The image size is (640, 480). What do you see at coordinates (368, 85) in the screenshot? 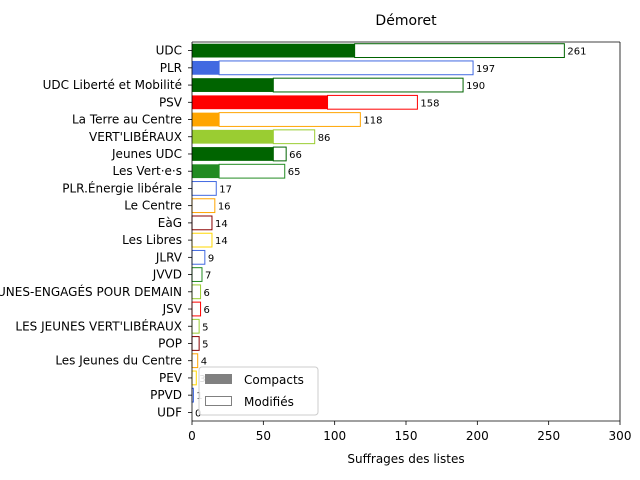
I see `bar-modifies-udc-liberte-et-mobilite` at bounding box center [368, 85].